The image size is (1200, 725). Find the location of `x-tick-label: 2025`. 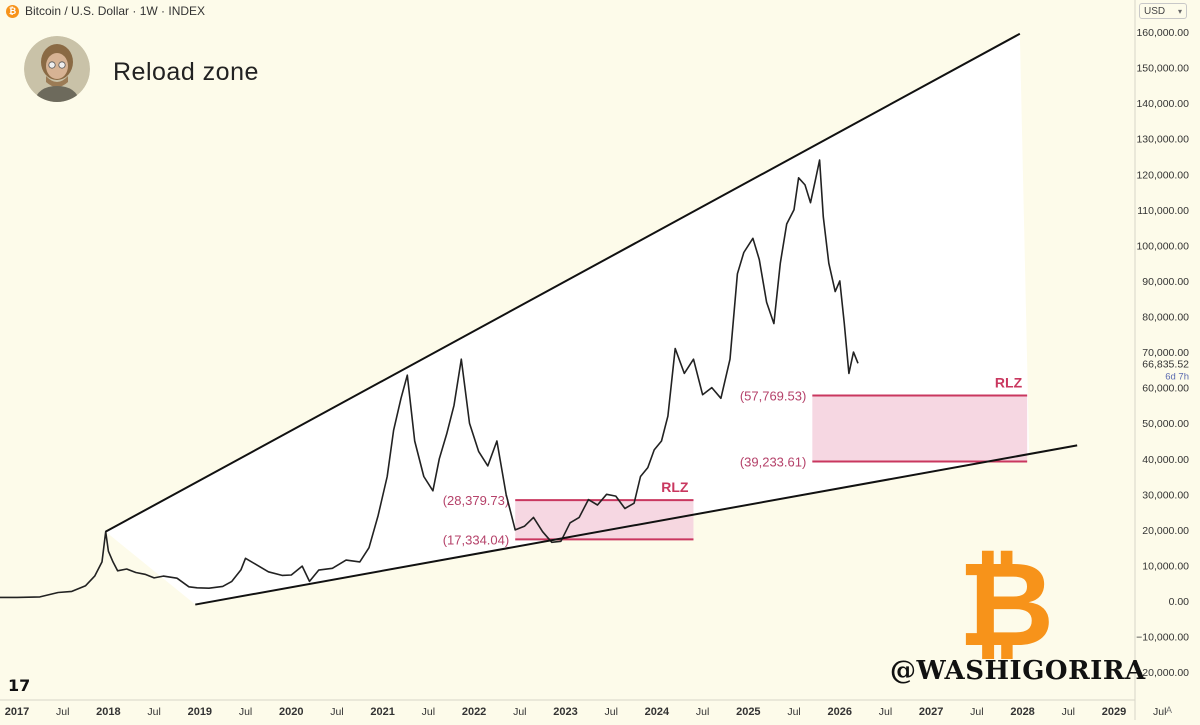

x-tick-label: 2025 is located at coordinates (748, 712).